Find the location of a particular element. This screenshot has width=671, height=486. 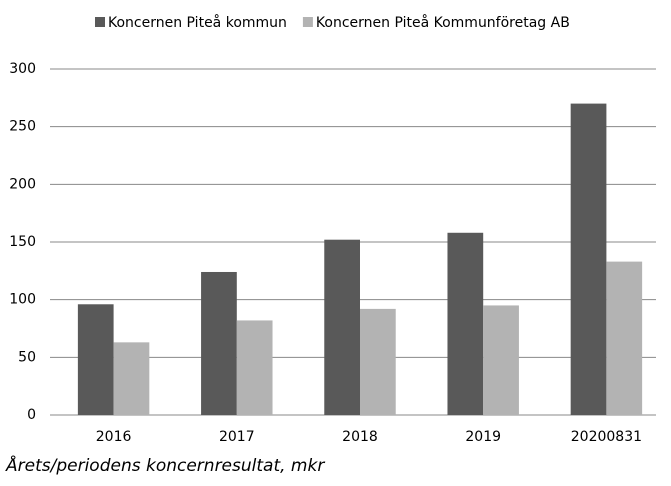

x-tick-label: 2019 is located at coordinates (483, 437).